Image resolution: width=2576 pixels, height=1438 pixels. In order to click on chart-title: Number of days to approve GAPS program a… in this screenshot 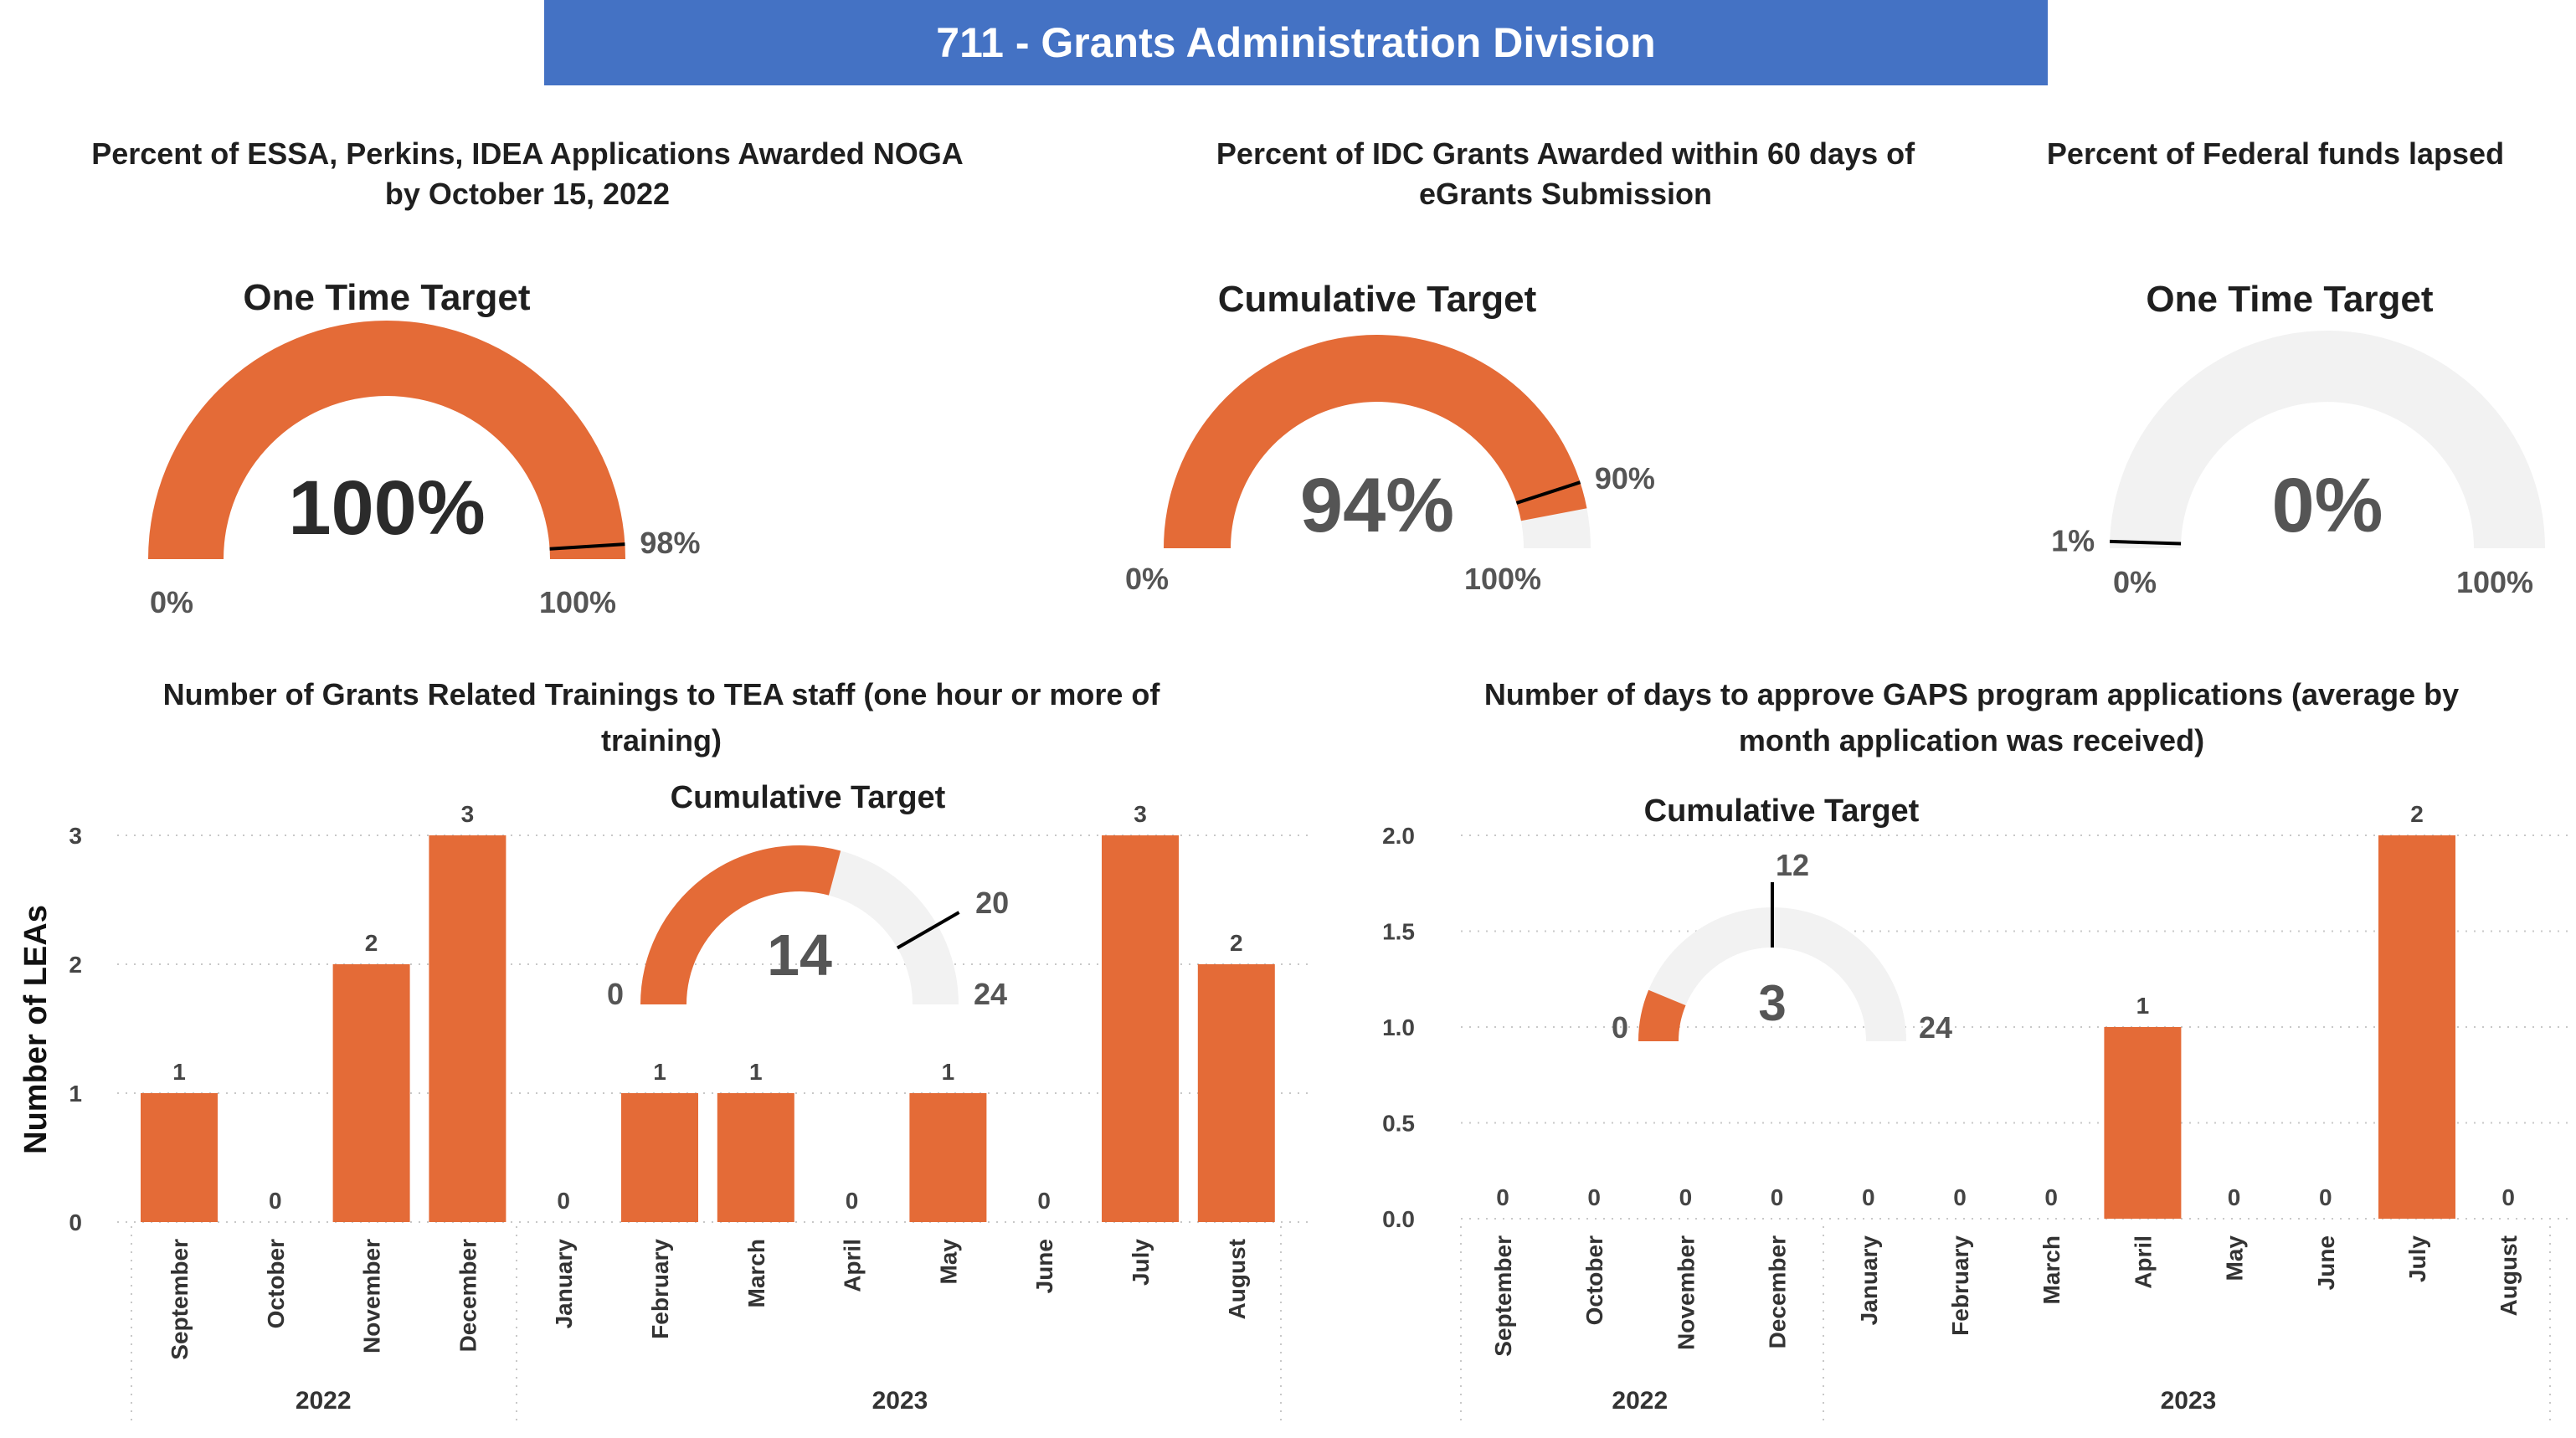, I will do `click(1972, 694)`.